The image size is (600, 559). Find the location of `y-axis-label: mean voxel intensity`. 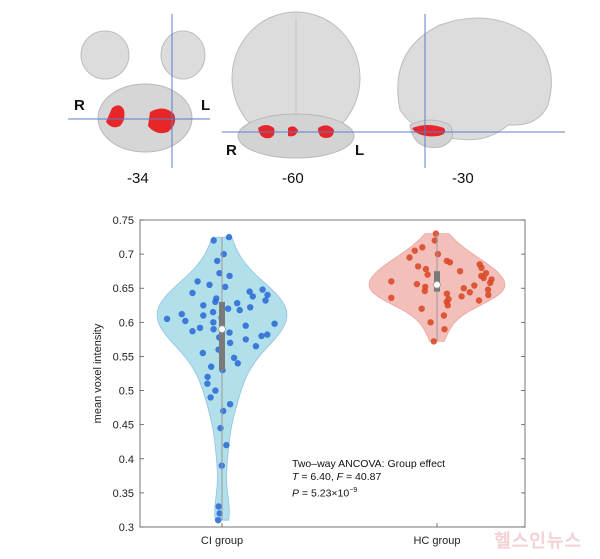

y-axis-label: mean voxel intensity is located at coordinates (98, 373).